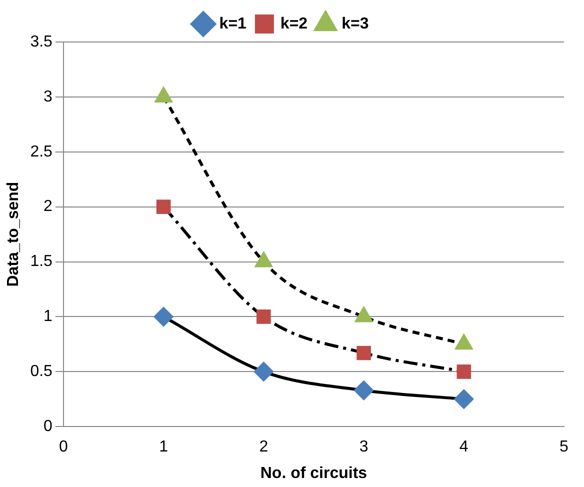  What do you see at coordinates (263, 447) in the screenshot?
I see `x-tick-label: 2` at bounding box center [263, 447].